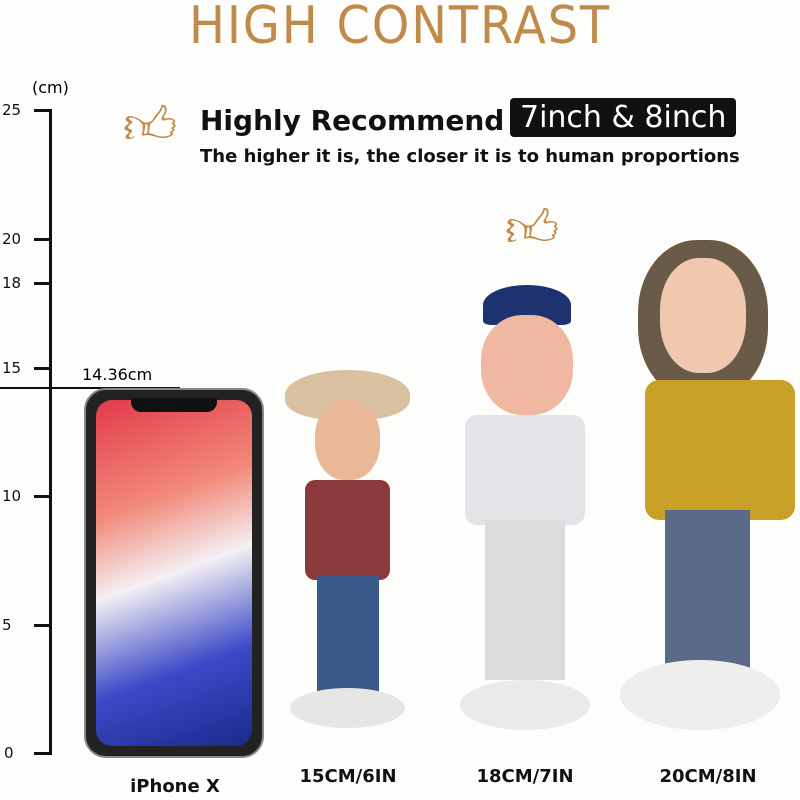 The height and width of the screenshot is (800, 800). Describe the element at coordinates (400, 28) in the screenshot. I see `page-title: HIGH CONTRAST` at that location.